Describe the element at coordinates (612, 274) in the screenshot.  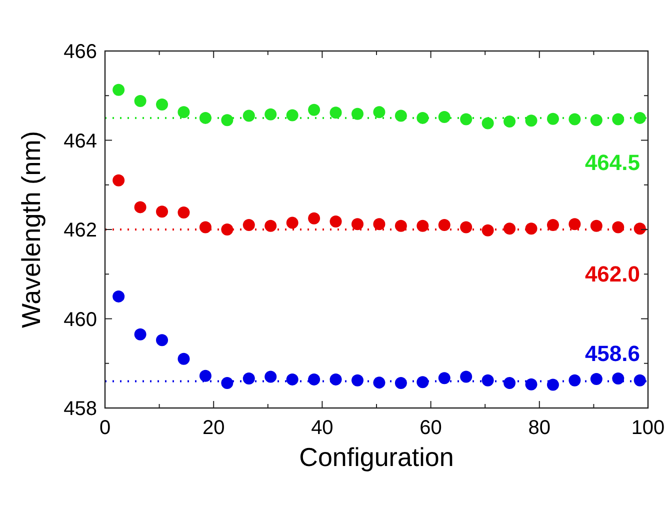
I see `ref-line-label: 462.0` at that location.